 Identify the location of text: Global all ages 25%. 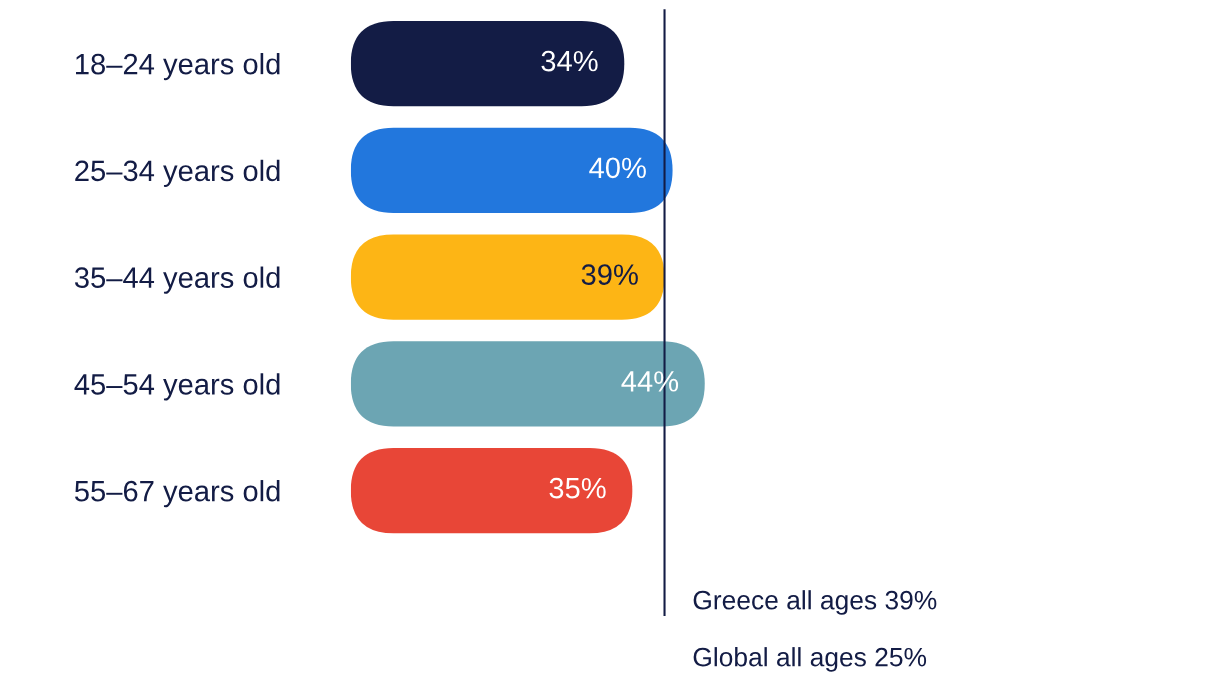
(810, 659).